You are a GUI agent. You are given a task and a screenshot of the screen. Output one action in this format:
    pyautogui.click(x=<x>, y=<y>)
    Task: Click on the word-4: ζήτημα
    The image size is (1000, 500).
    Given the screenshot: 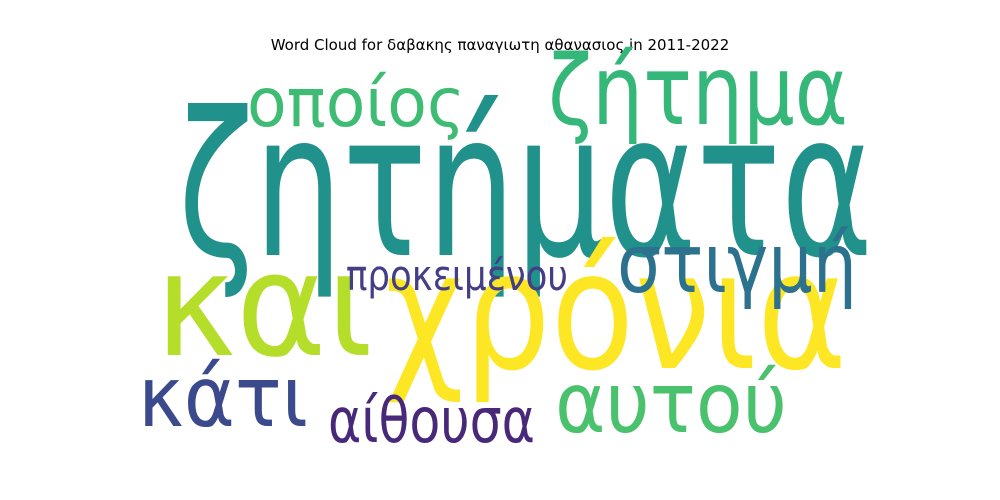 What is the action you would take?
    pyautogui.click(x=698, y=91)
    